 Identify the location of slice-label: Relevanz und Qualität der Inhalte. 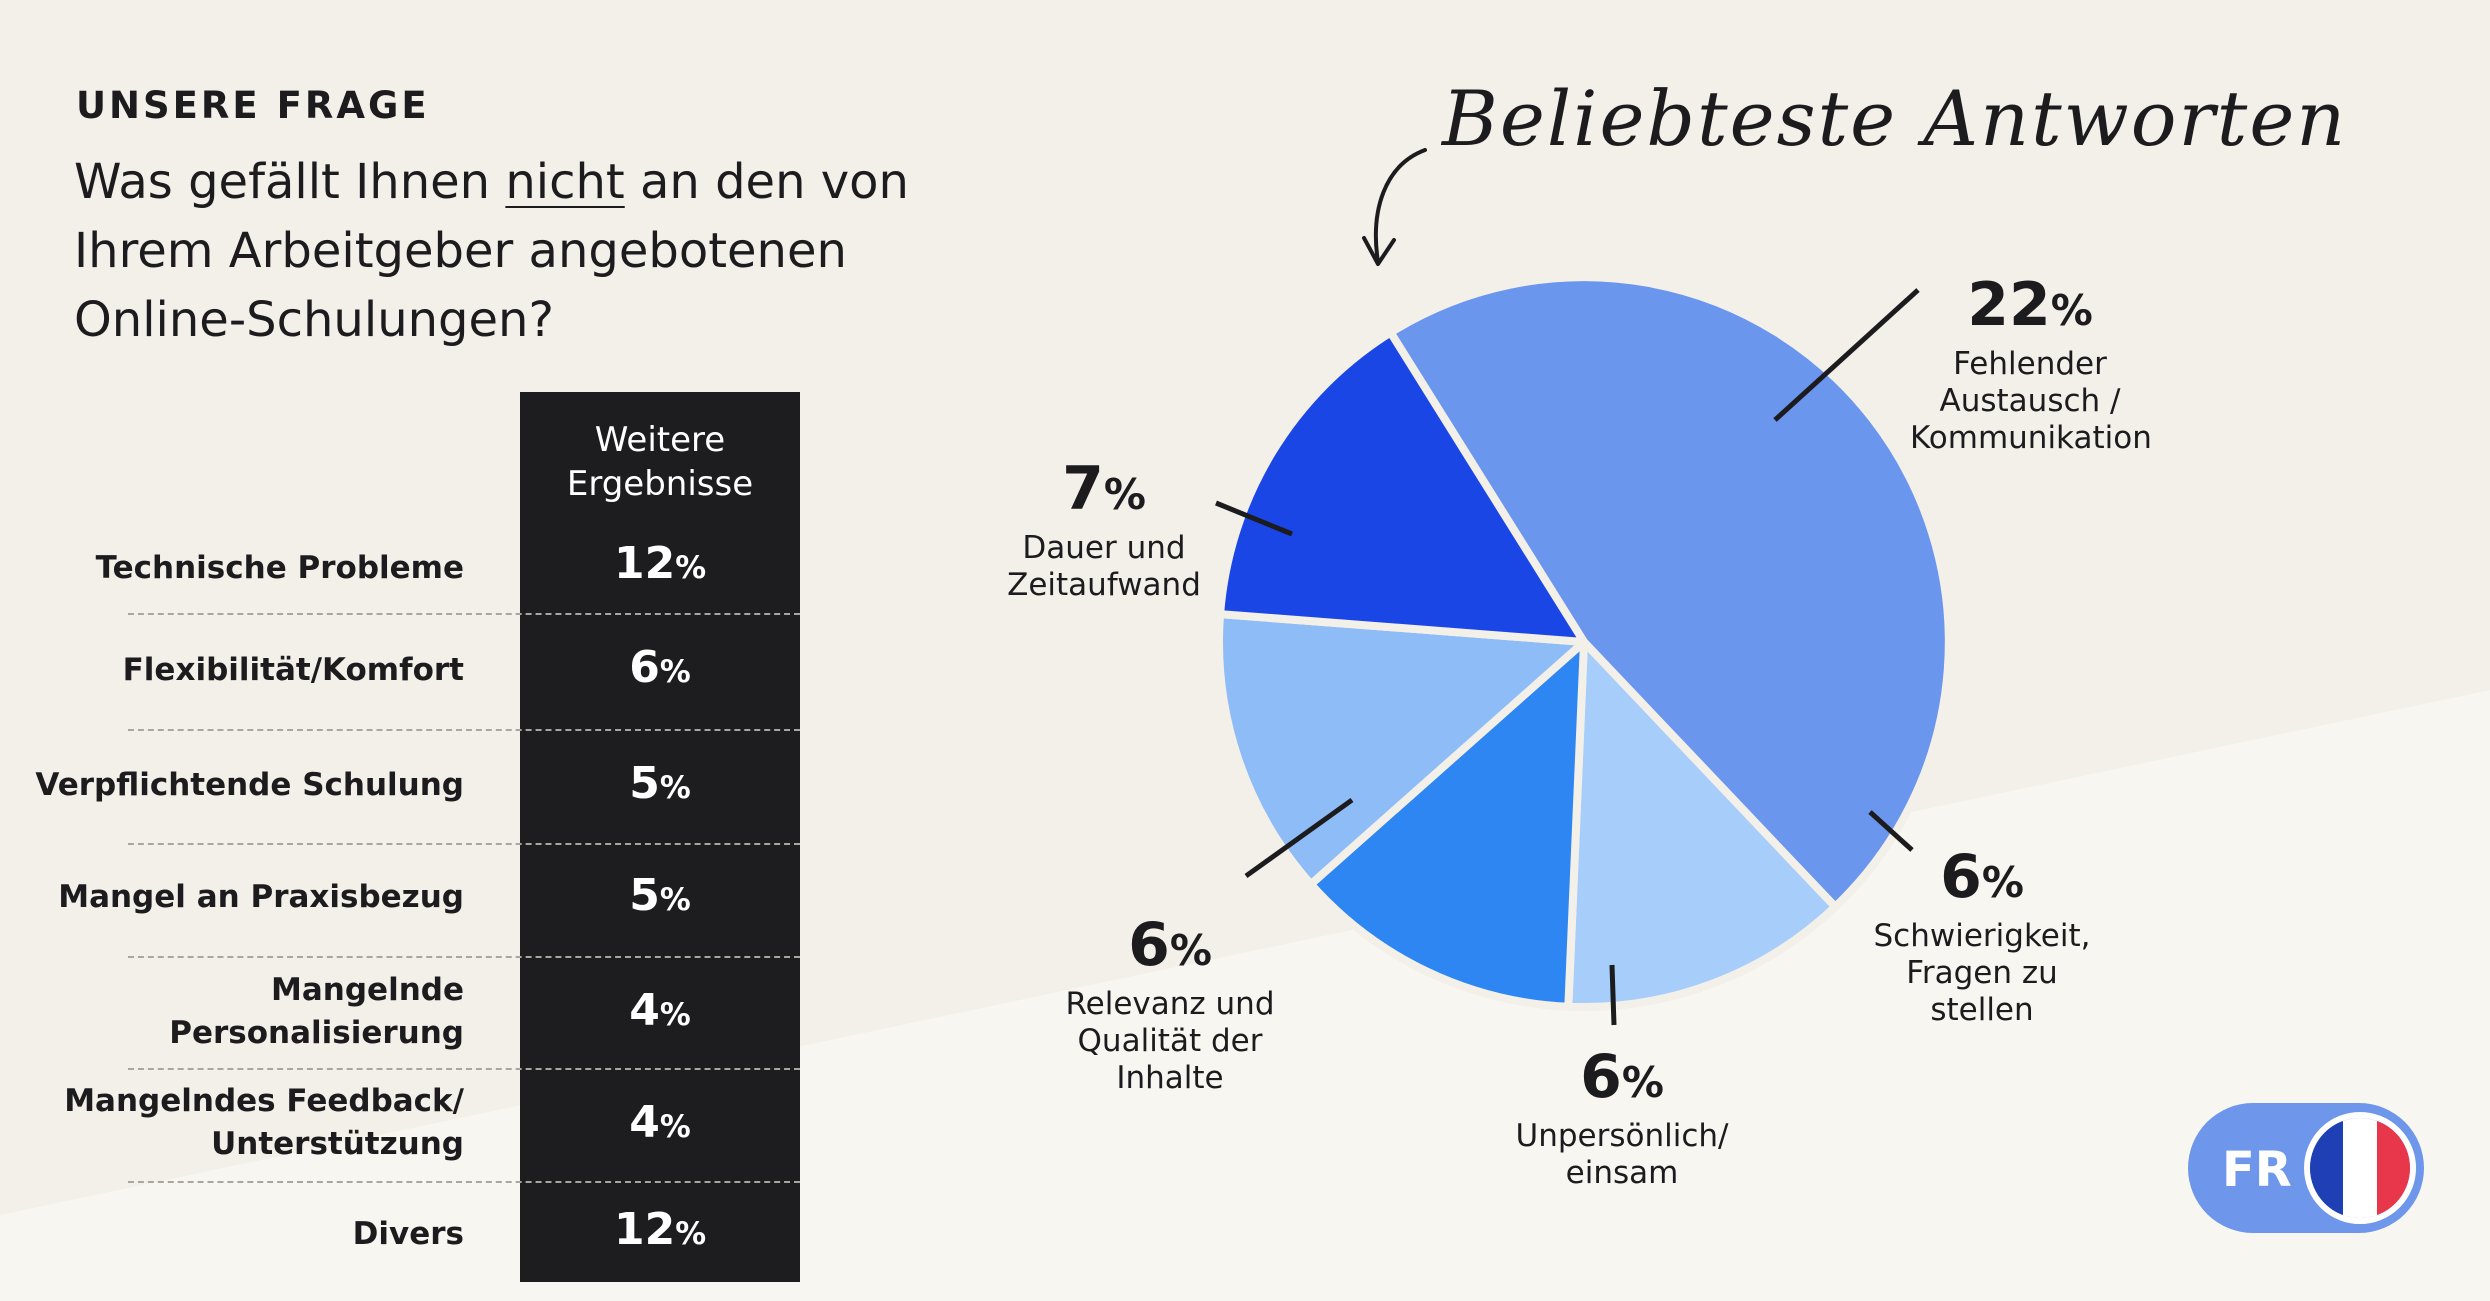
(1170, 1041).